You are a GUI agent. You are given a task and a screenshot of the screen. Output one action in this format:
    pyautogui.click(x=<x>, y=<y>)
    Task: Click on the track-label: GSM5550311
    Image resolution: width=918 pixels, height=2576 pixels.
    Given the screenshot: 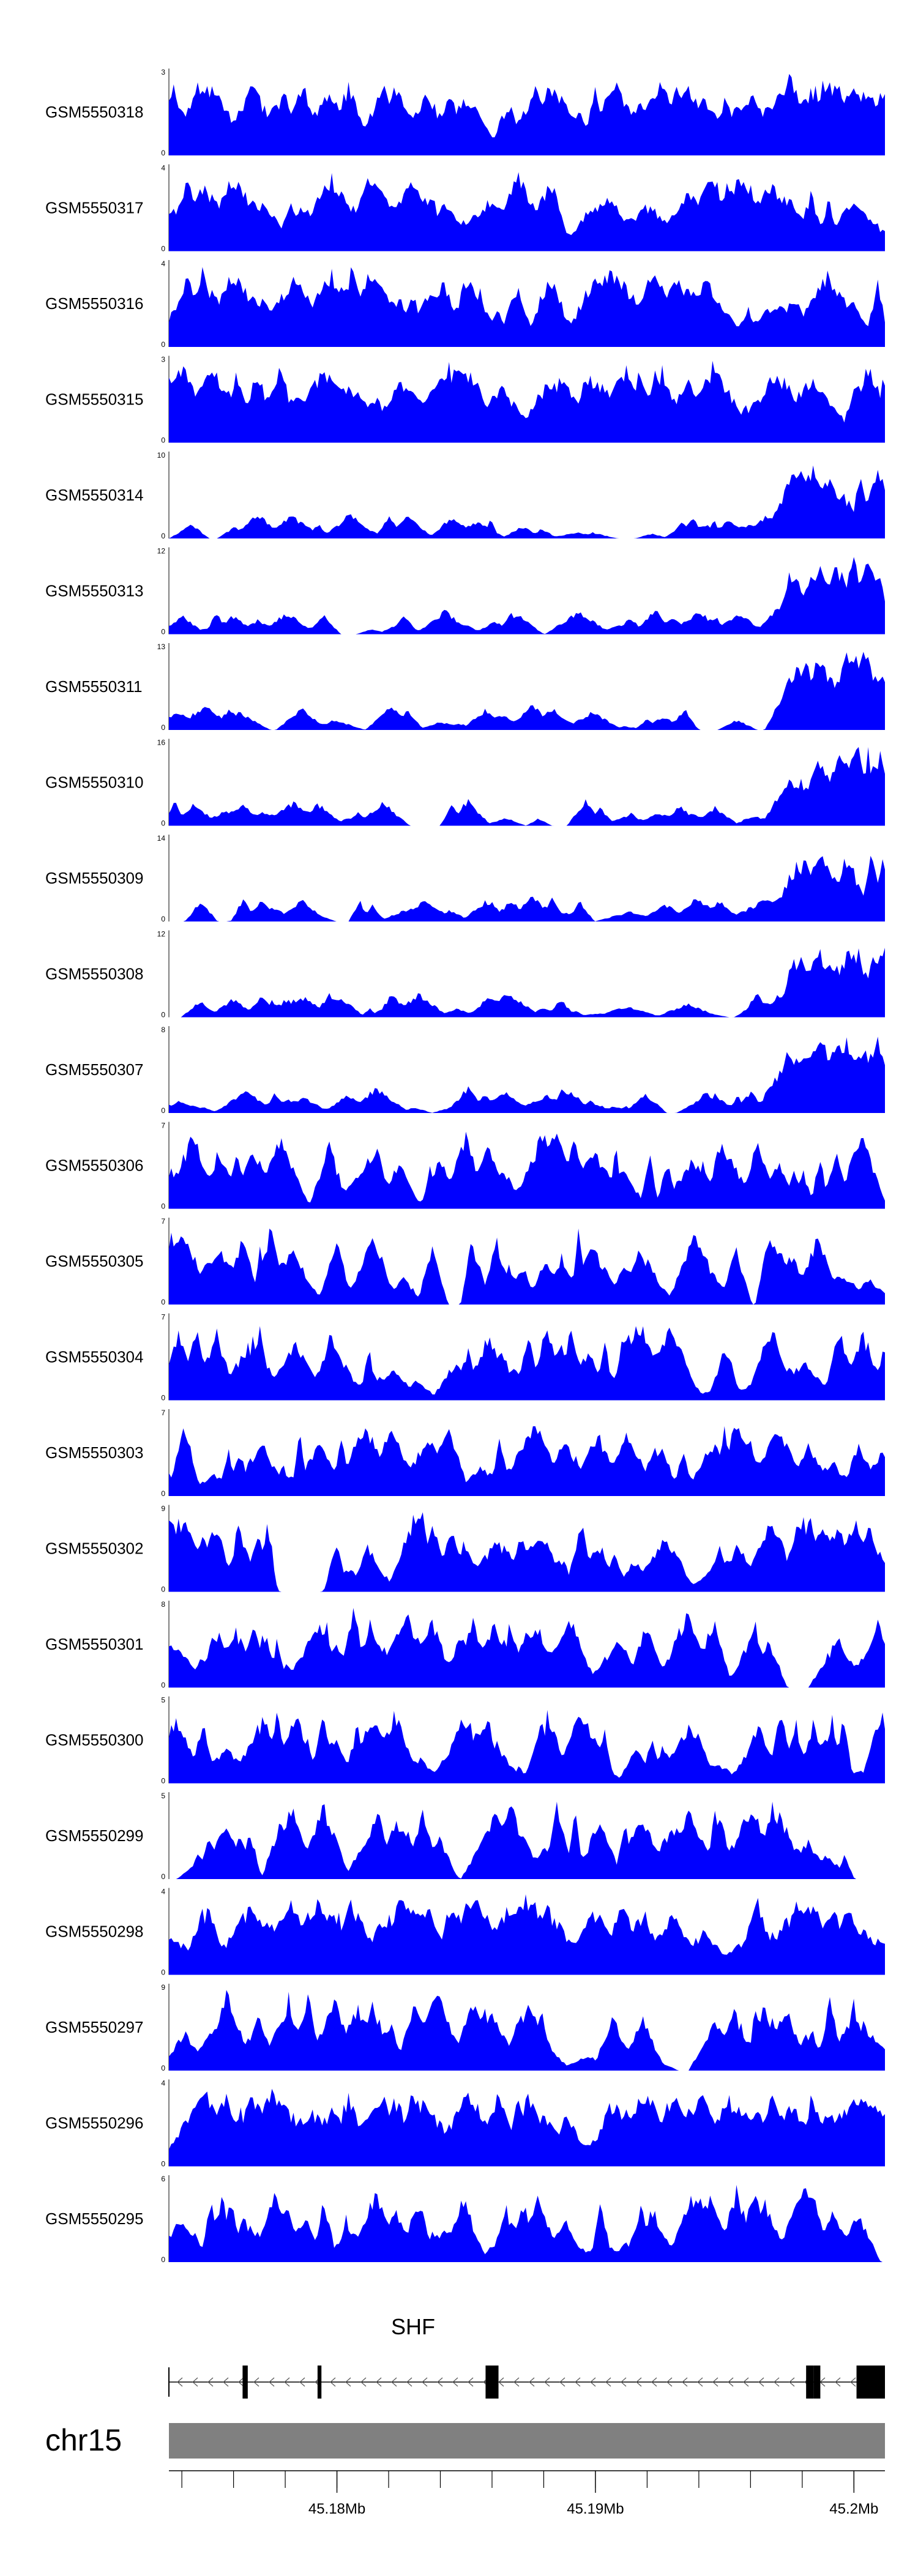 What is the action you would take?
    pyautogui.click(x=94, y=686)
    